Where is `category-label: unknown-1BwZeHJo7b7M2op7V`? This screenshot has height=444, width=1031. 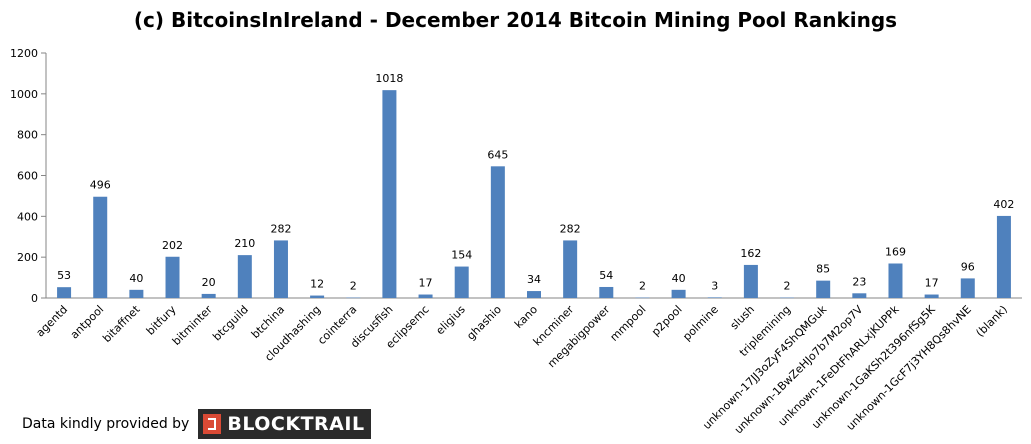 category-label: unknown-1BwZeHJo7b7M2op7V is located at coordinates (799, 370).